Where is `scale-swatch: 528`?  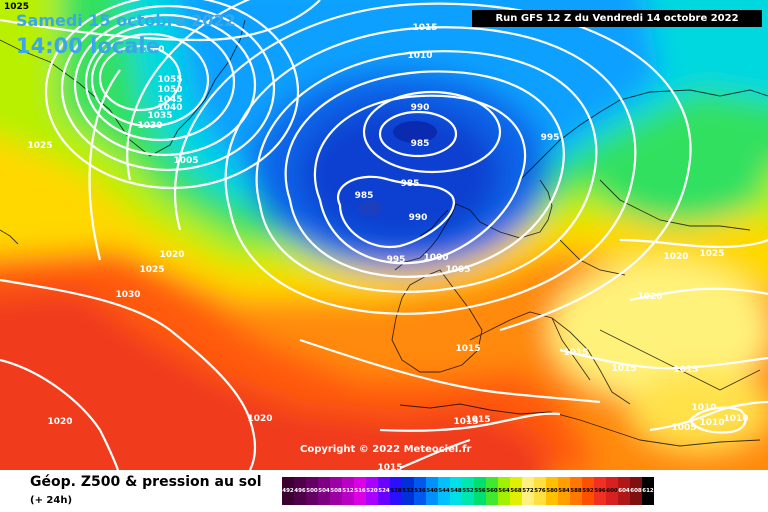
scale-swatch: 528 is located at coordinates (396, 491).